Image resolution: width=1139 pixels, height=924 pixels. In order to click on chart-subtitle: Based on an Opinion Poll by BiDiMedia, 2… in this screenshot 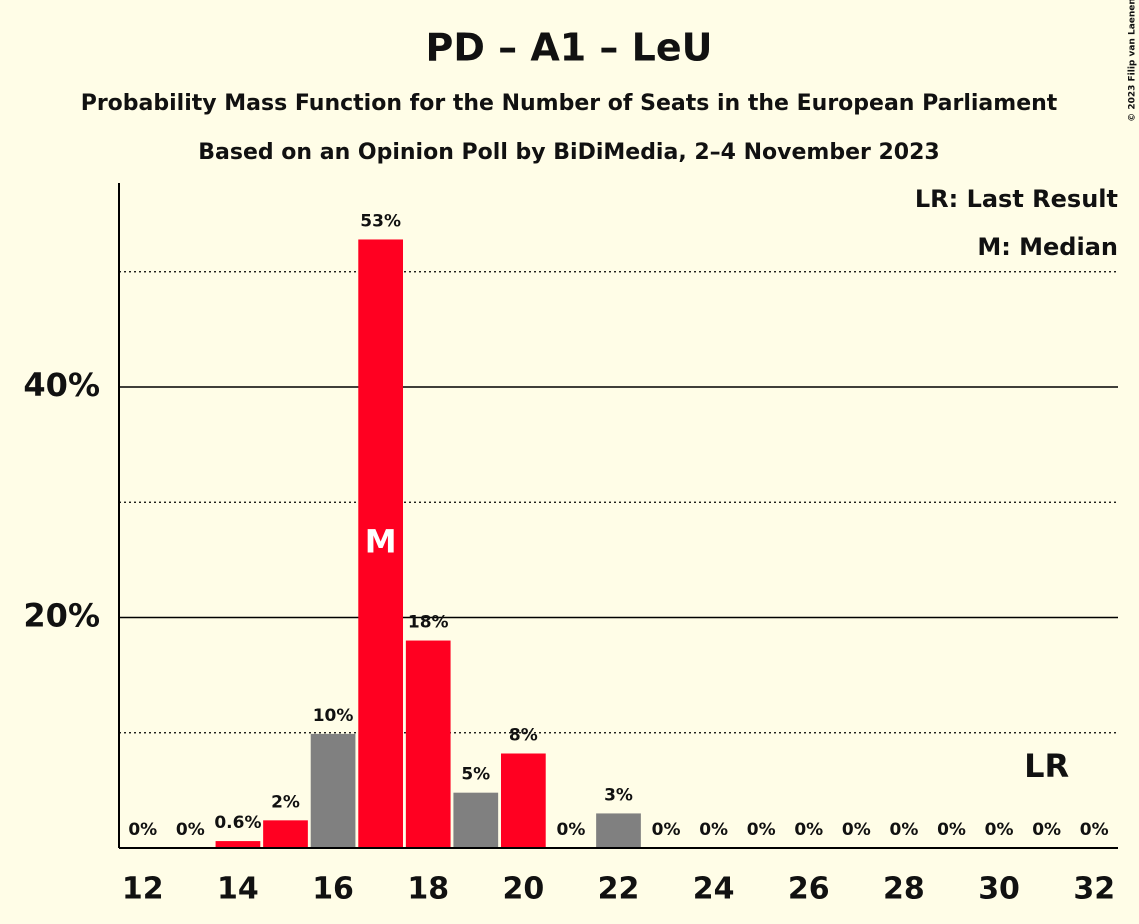, I will do `click(568, 152)`.